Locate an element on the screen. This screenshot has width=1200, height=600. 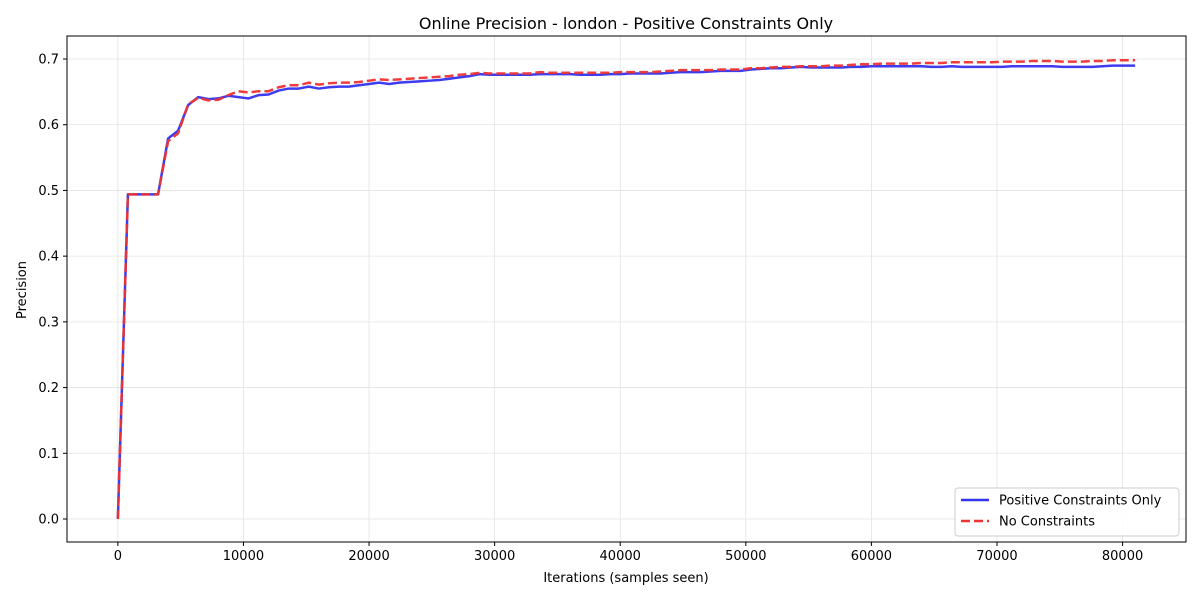
y-tick-label: 0.0 is located at coordinates (48, 520).